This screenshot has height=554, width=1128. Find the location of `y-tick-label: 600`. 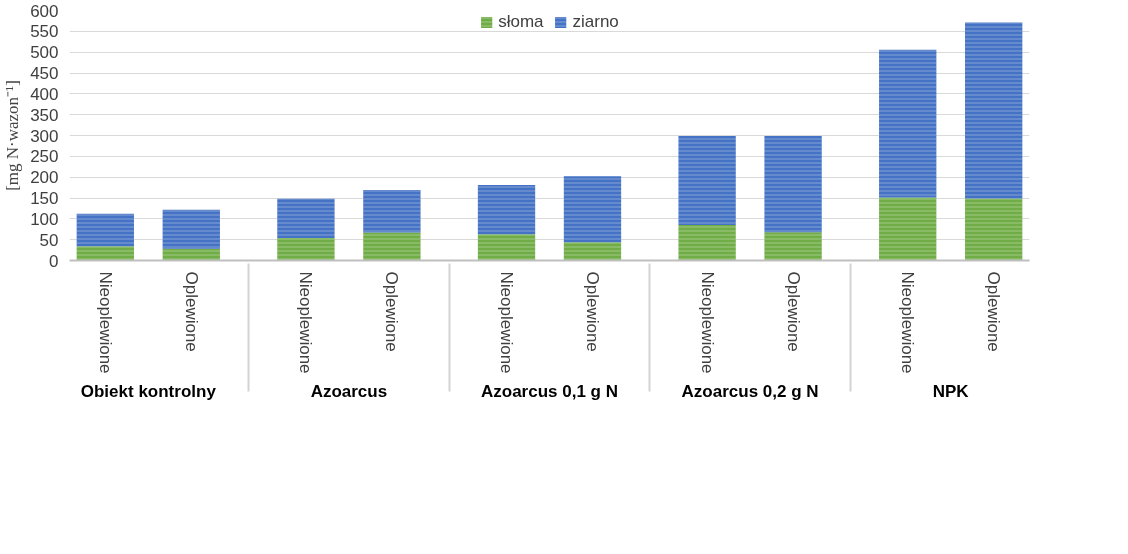

y-tick-label: 600 is located at coordinates (44, 11).